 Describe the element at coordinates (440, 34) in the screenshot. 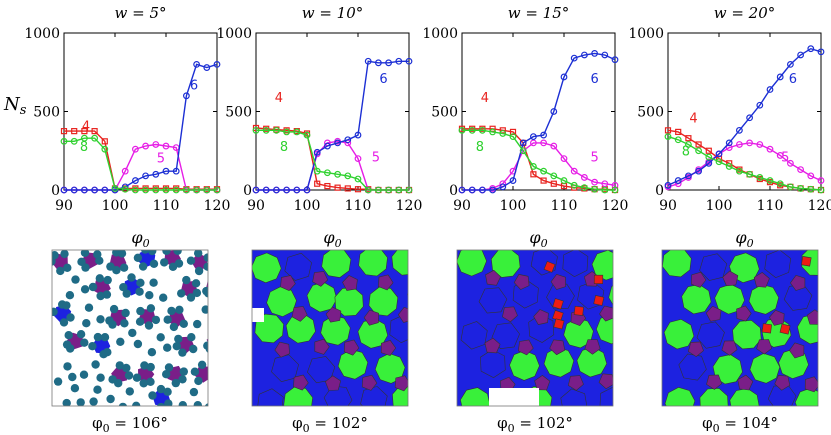

I see `y-tick-label: 1000` at that location.